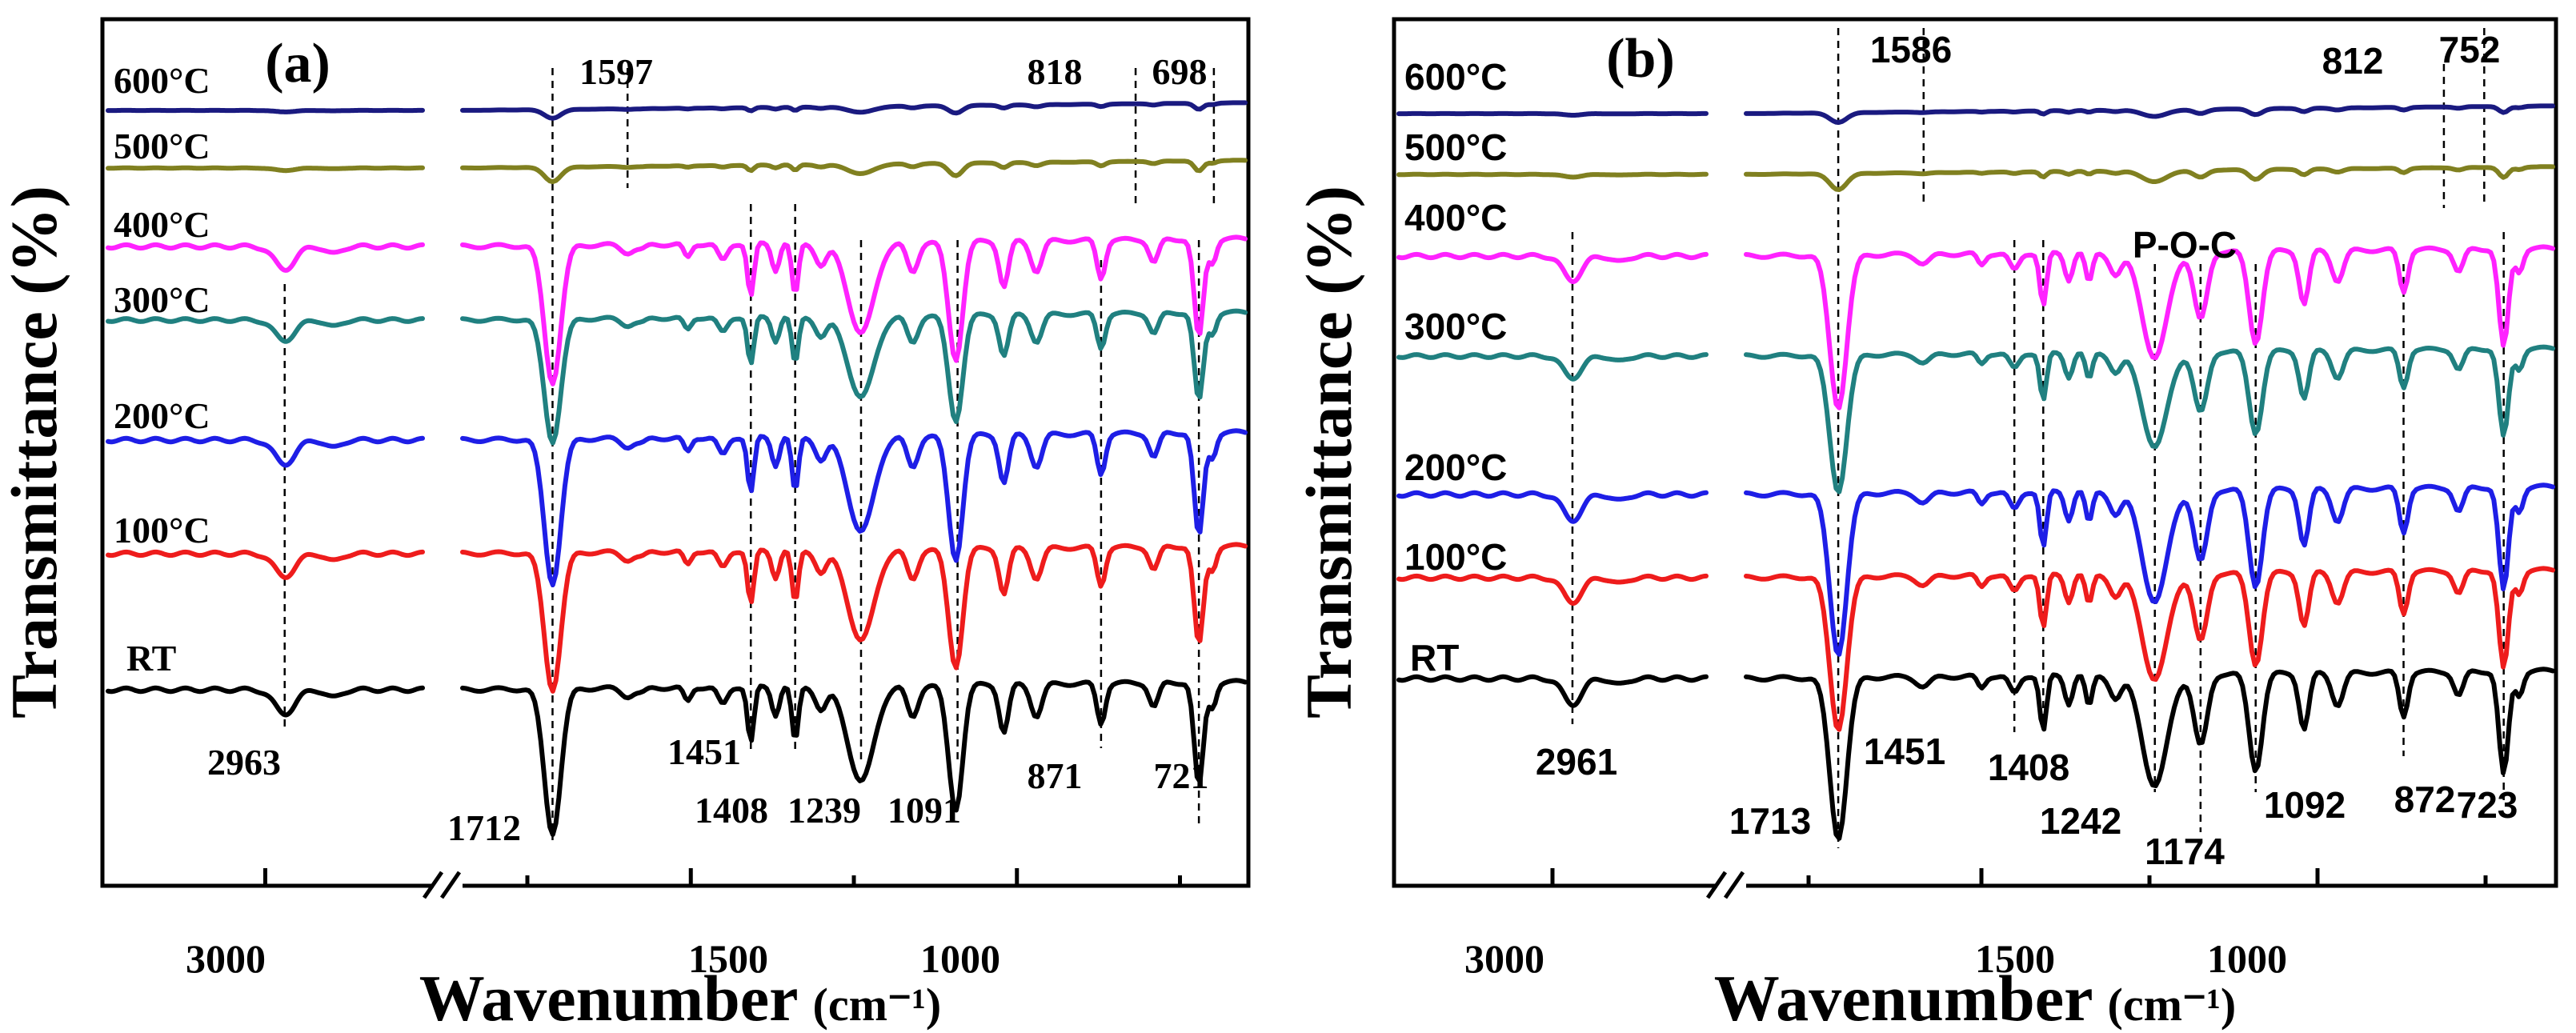  What do you see at coordinates (2185, 851) in the screenshot?
I see `panel-b-peak-label-1174: 1174` at bounding box center [2185, 851].